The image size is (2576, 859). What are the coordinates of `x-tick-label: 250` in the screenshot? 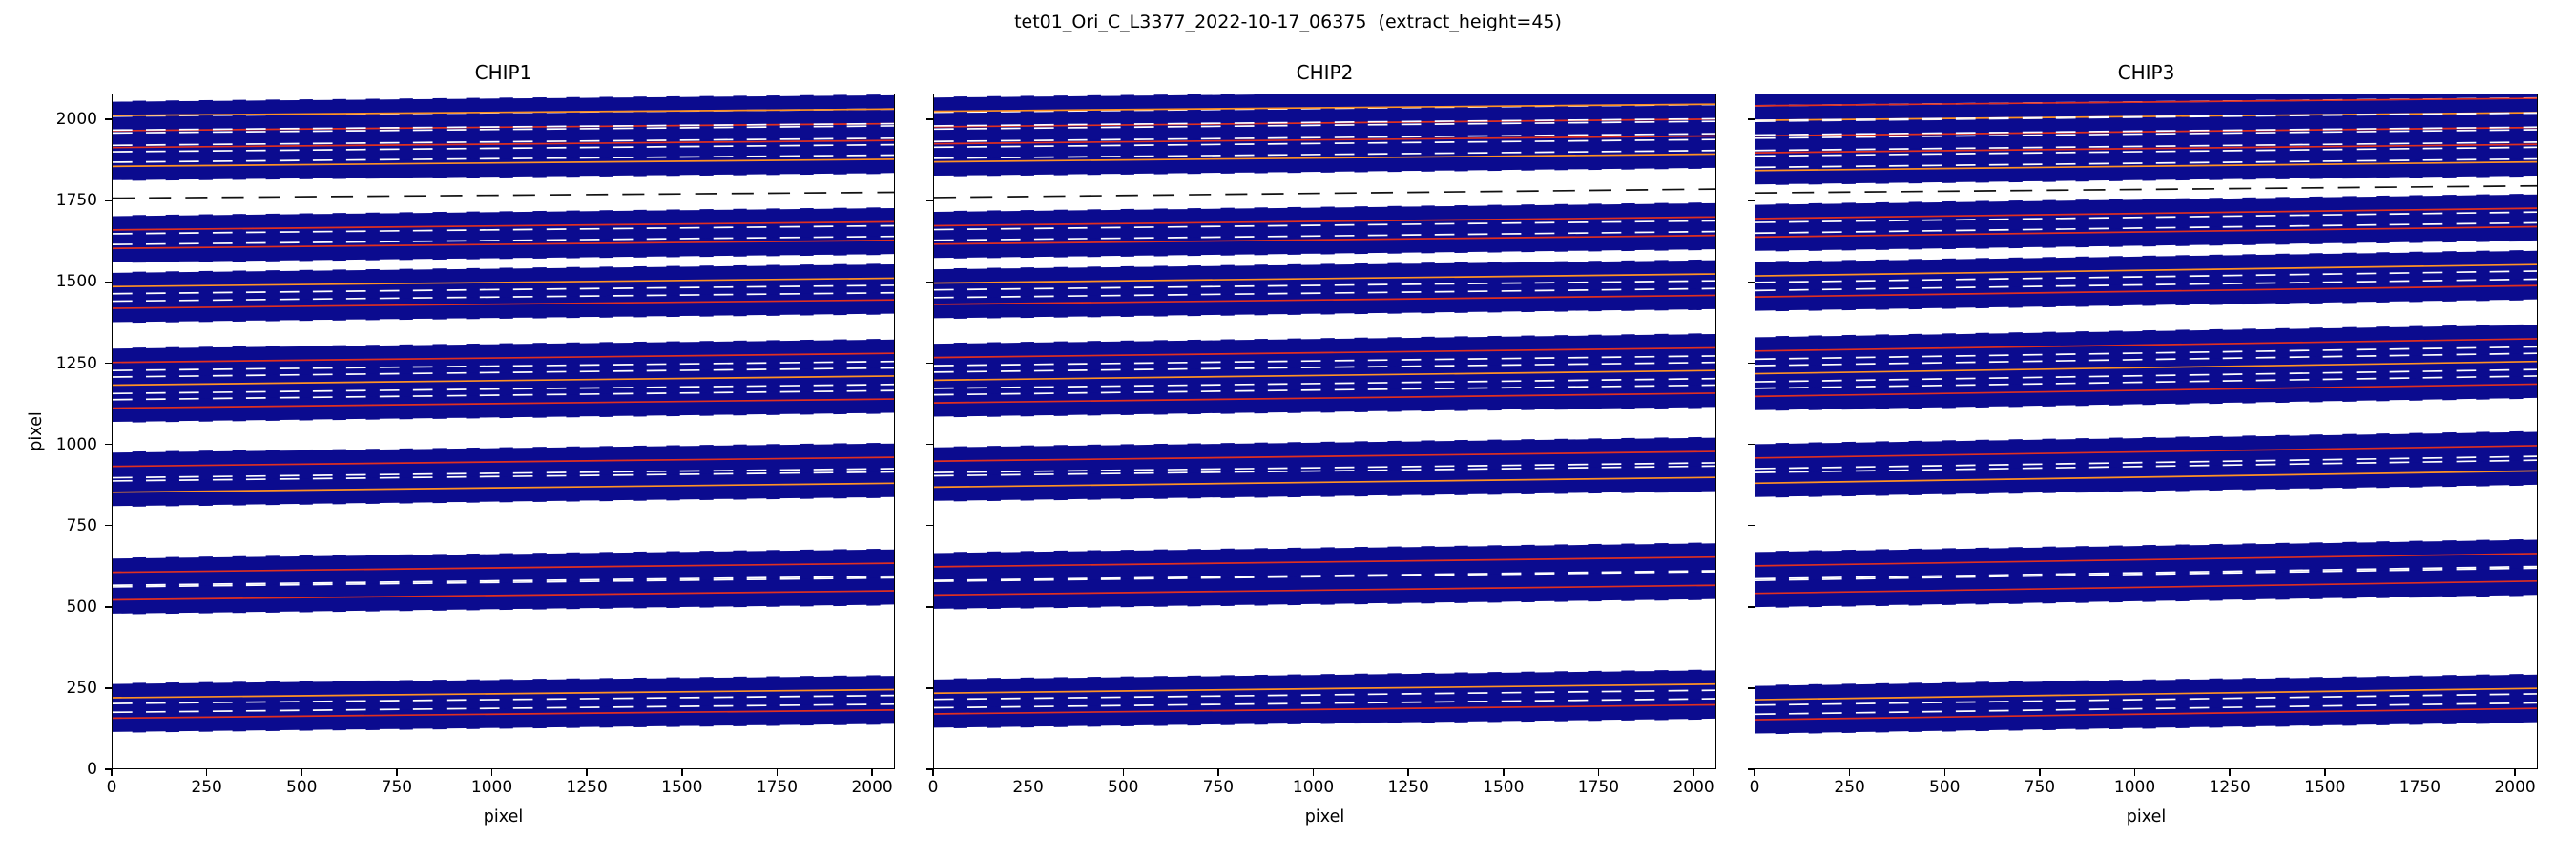 It's located at (1028, 787).